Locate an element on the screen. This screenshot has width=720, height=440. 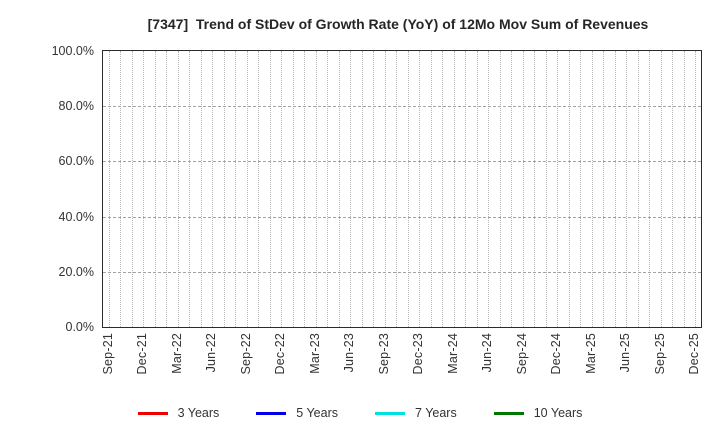
x-tick-label: Dec-25 is located at coordinates (694, 354).